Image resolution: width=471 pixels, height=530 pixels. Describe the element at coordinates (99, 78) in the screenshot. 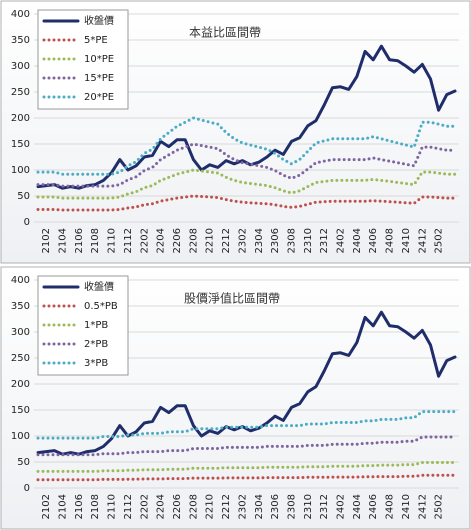

I see `legend-label: 15*PE` at that location.